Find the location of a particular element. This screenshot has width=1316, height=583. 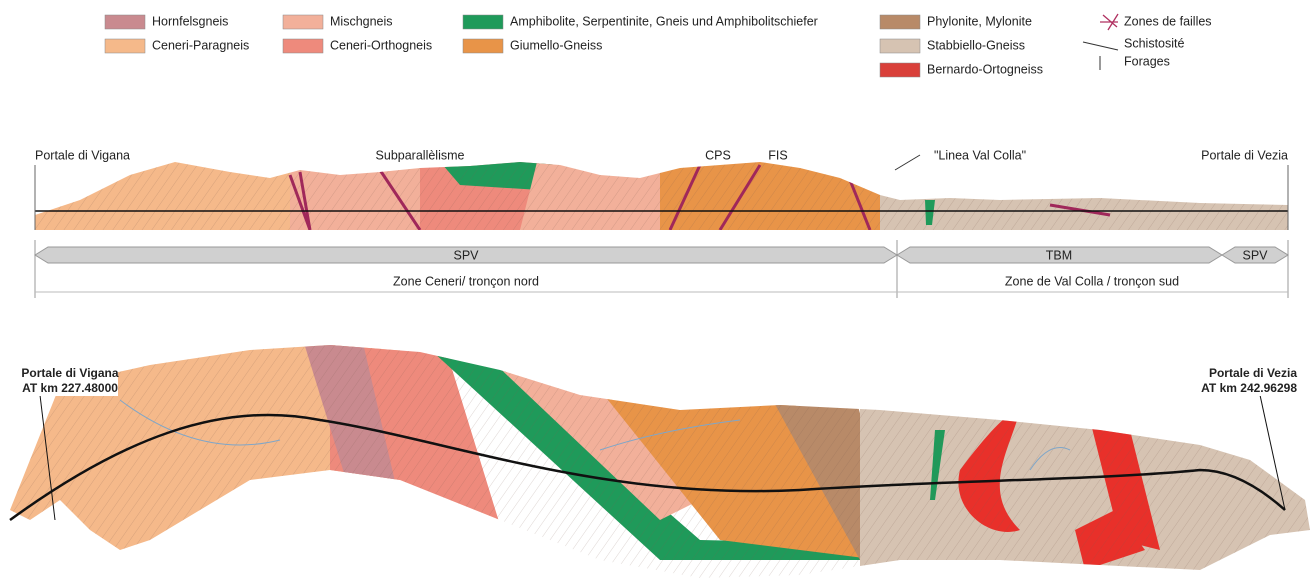

method-bars is located at coordinates (661, 269).